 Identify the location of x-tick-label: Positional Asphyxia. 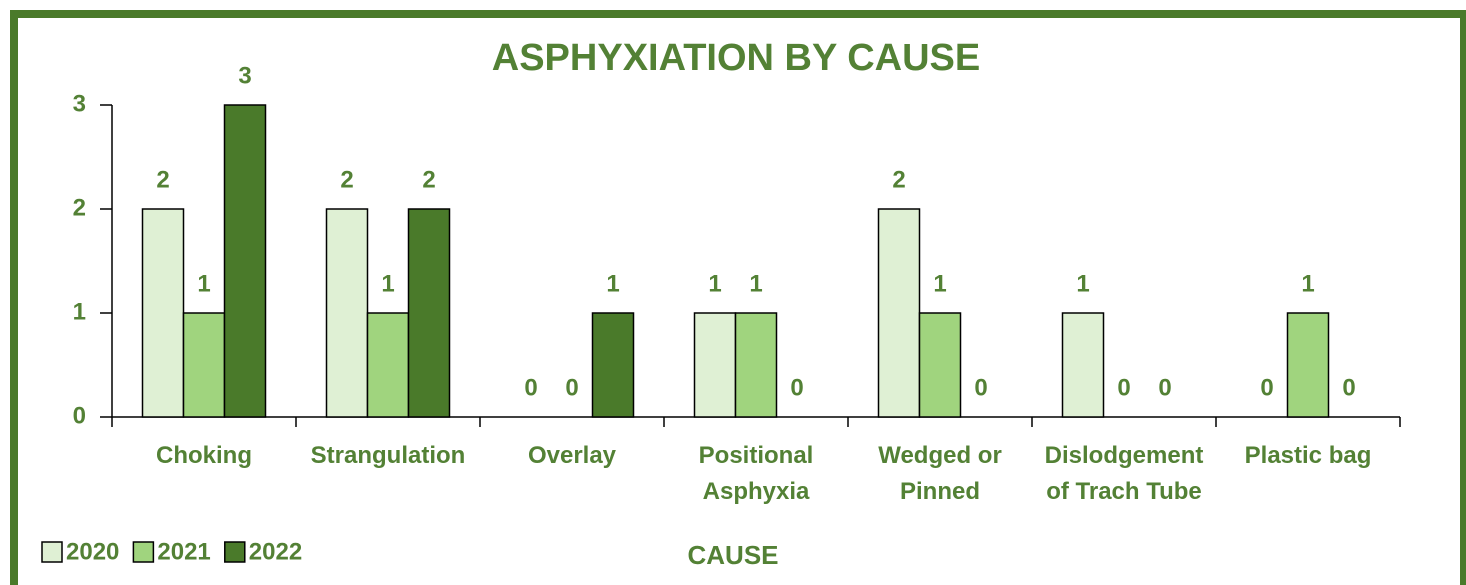
(756, 473).